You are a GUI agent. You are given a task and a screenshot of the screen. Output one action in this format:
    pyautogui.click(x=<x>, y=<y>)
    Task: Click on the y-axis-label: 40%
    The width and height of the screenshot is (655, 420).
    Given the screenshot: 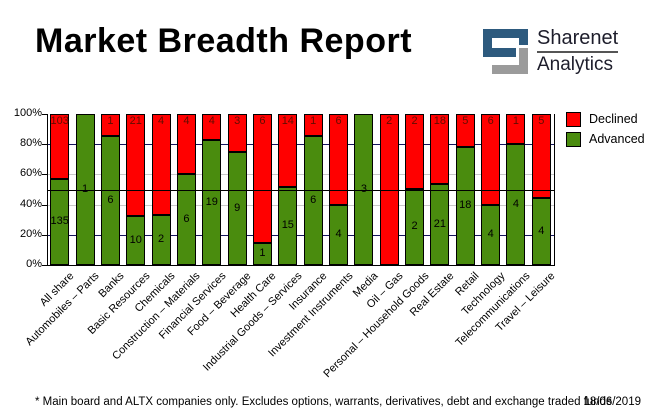 What is the action you would take?
    pyautogui.click(x=30, y=204)
    